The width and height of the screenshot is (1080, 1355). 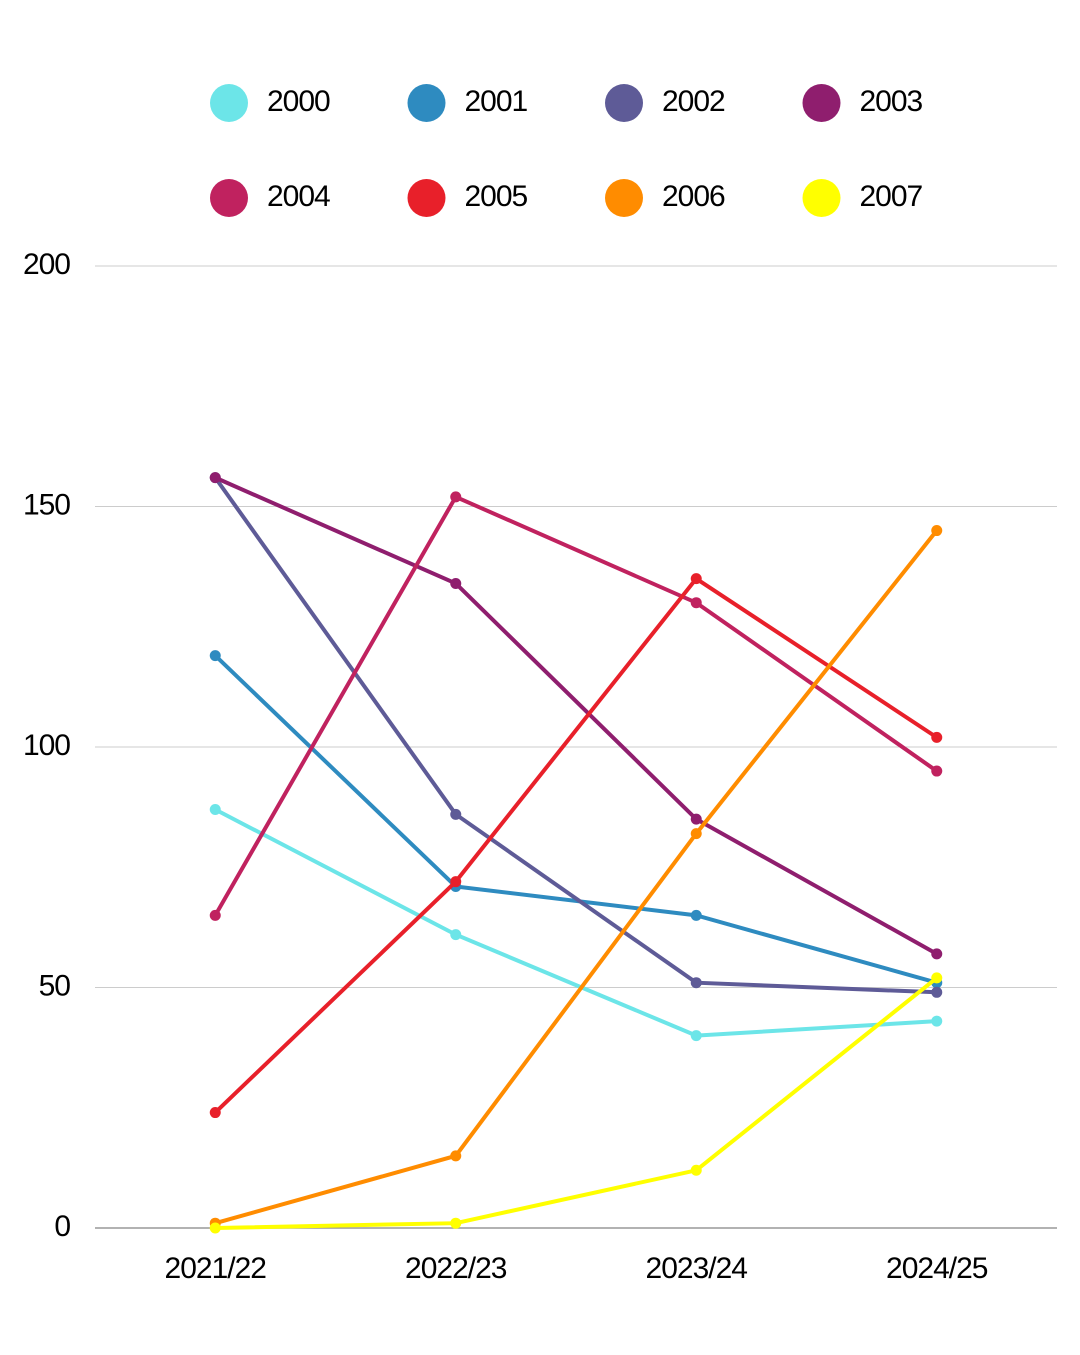 What do you see at coordinates (693, 196) in the screenshot?
I see `legend-label: 2006` at bounding box center [693, 196].